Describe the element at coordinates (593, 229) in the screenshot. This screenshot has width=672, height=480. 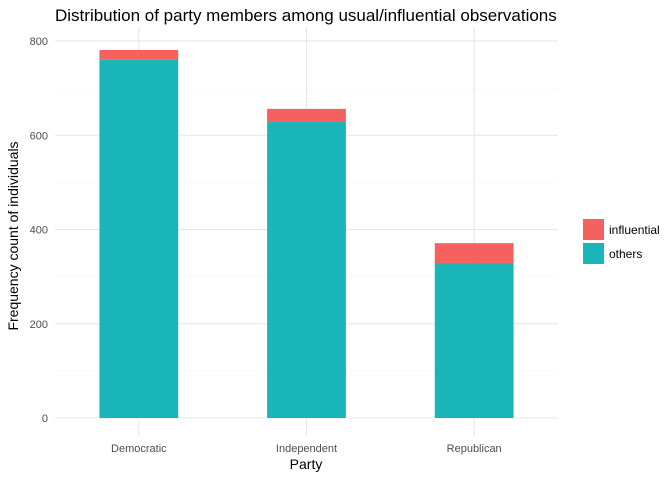
I see `legend-key-influential` at that location.